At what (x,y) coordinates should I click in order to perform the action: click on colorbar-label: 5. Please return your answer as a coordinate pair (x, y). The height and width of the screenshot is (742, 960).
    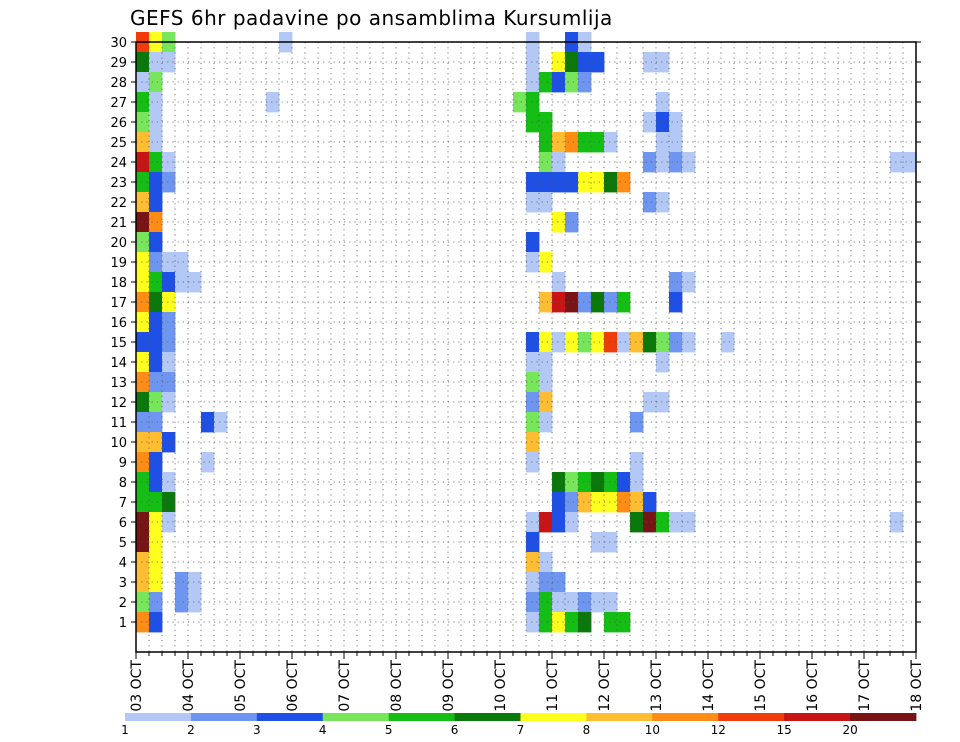
    Looking at the image, I should click on (389, 730).